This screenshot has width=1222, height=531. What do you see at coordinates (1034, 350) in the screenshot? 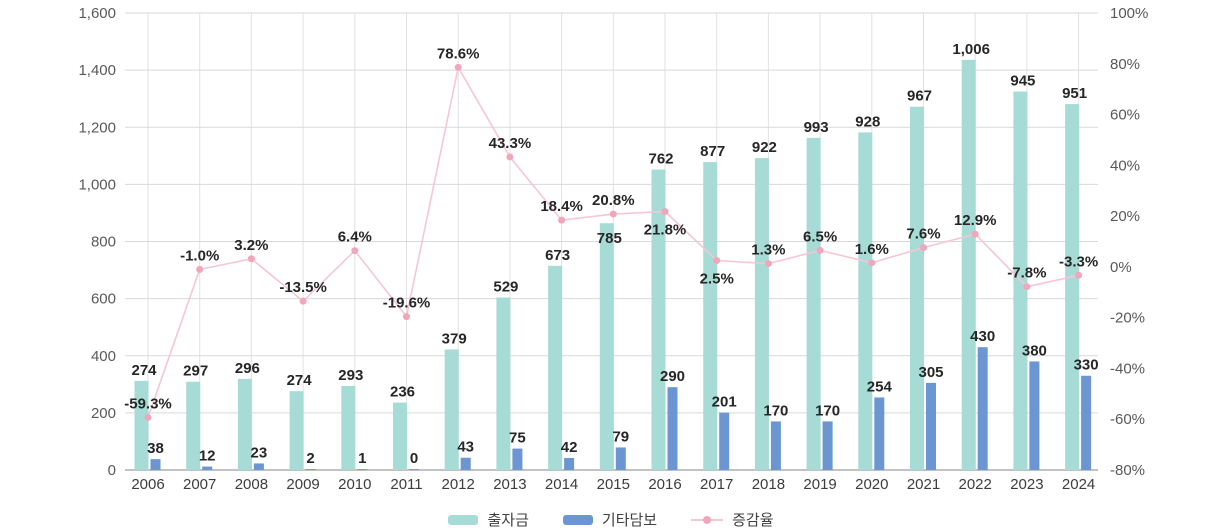
I see `blue-bar-value-label: 380` at bounding box center [1034, 350].